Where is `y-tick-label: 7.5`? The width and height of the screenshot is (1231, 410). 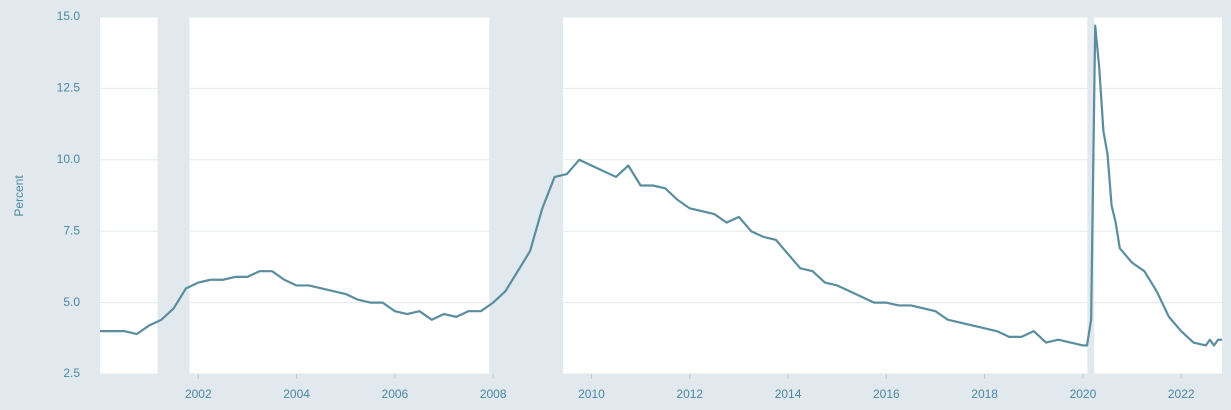 y-tick-label: 7.5 is located at coordinates (71, 230).